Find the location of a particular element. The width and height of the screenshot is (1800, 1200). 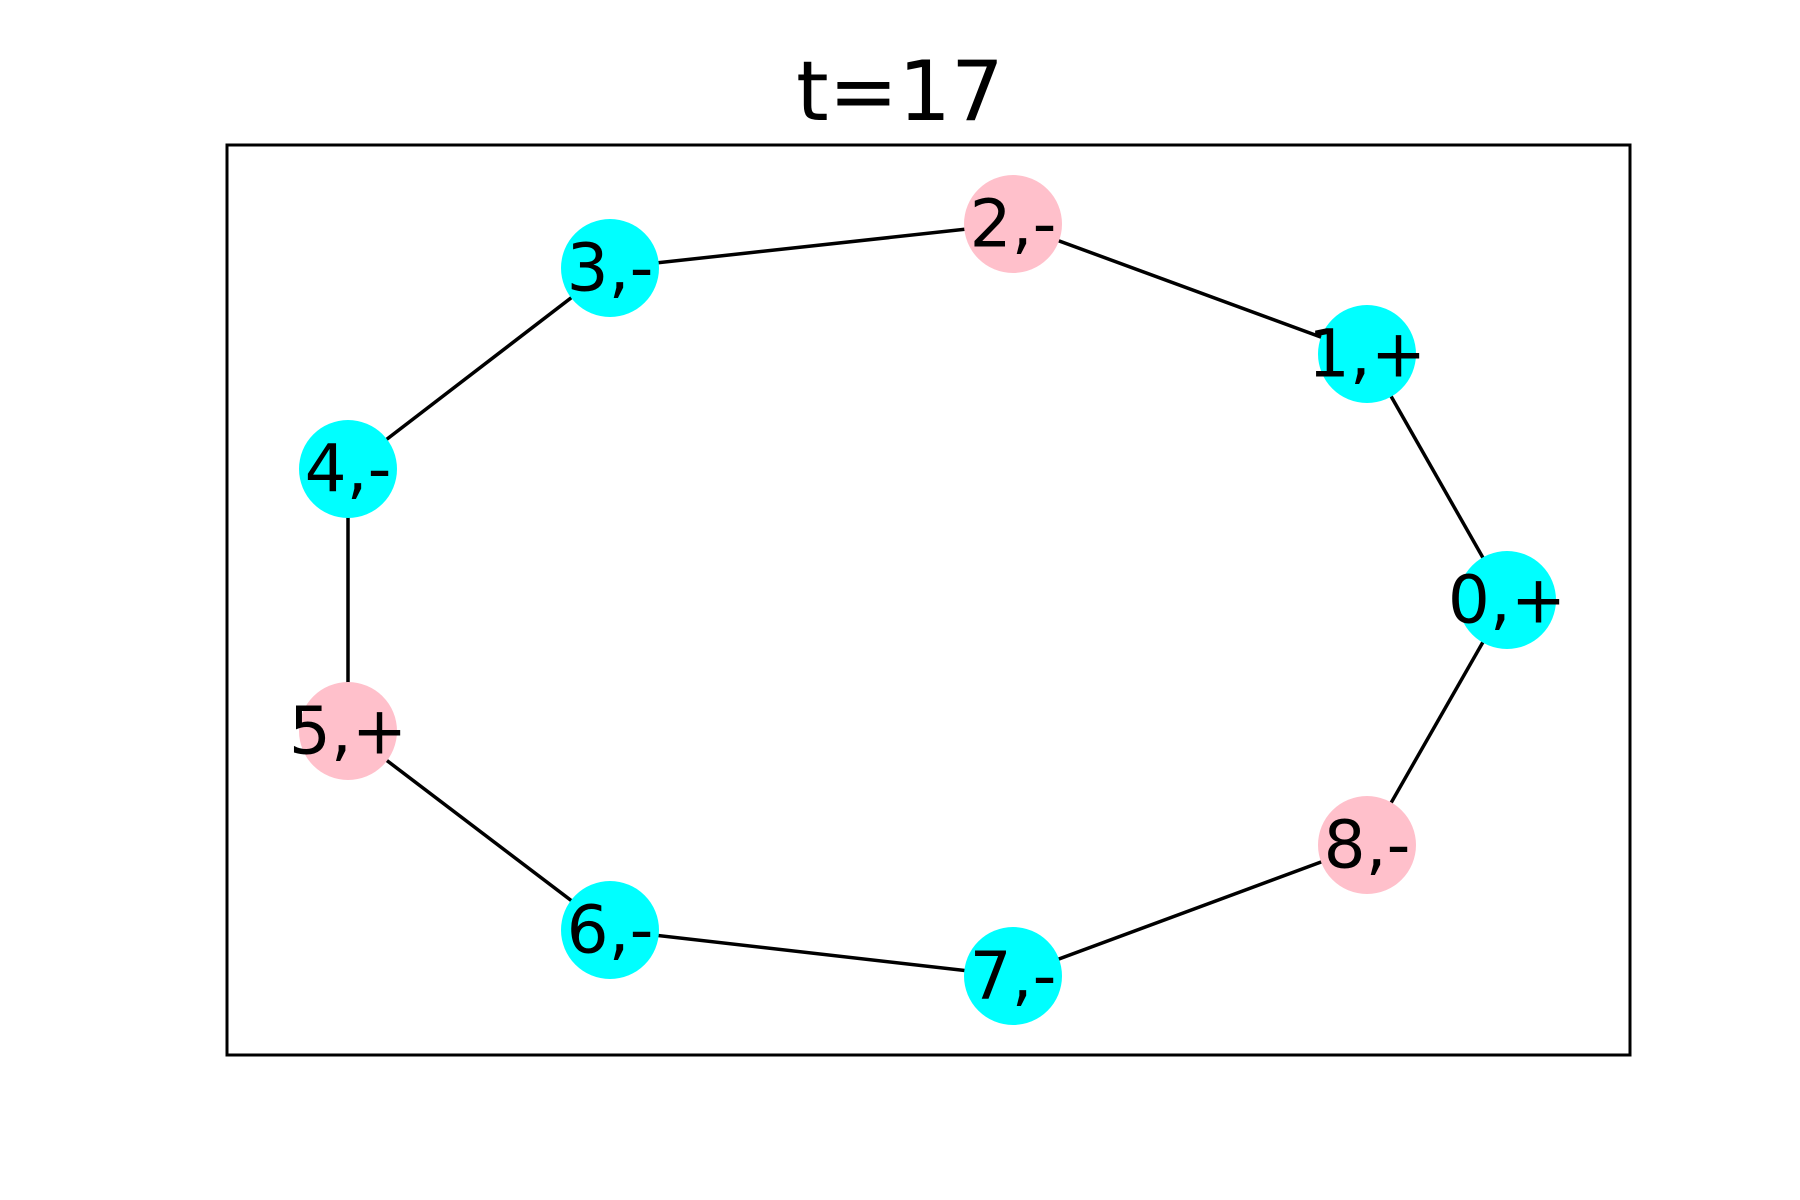

node-label: 7,- is located at coordinates (1013, 976).